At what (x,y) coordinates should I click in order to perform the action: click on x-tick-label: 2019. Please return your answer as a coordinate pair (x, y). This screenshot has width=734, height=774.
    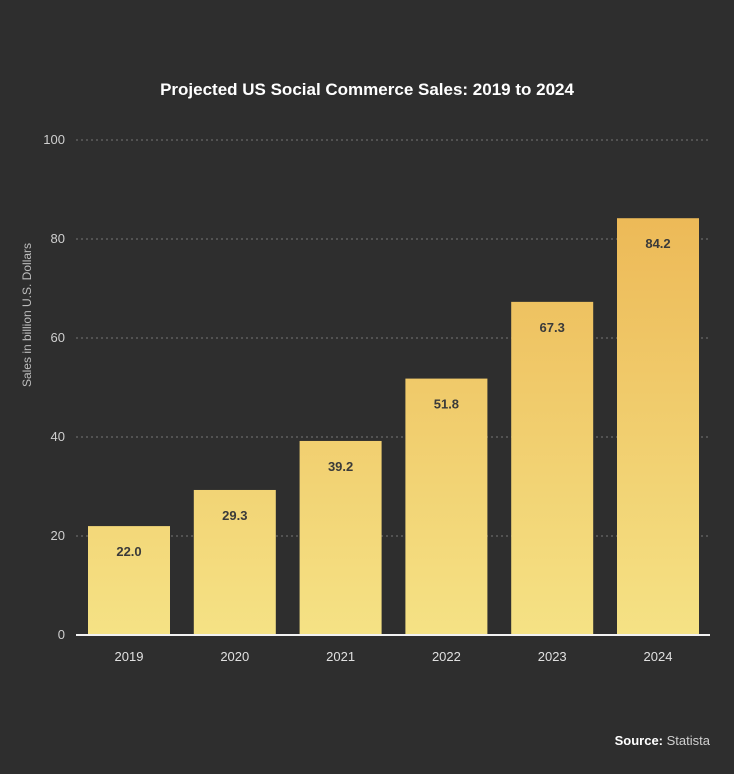
    Looking at the image, I should click on (129, 656).